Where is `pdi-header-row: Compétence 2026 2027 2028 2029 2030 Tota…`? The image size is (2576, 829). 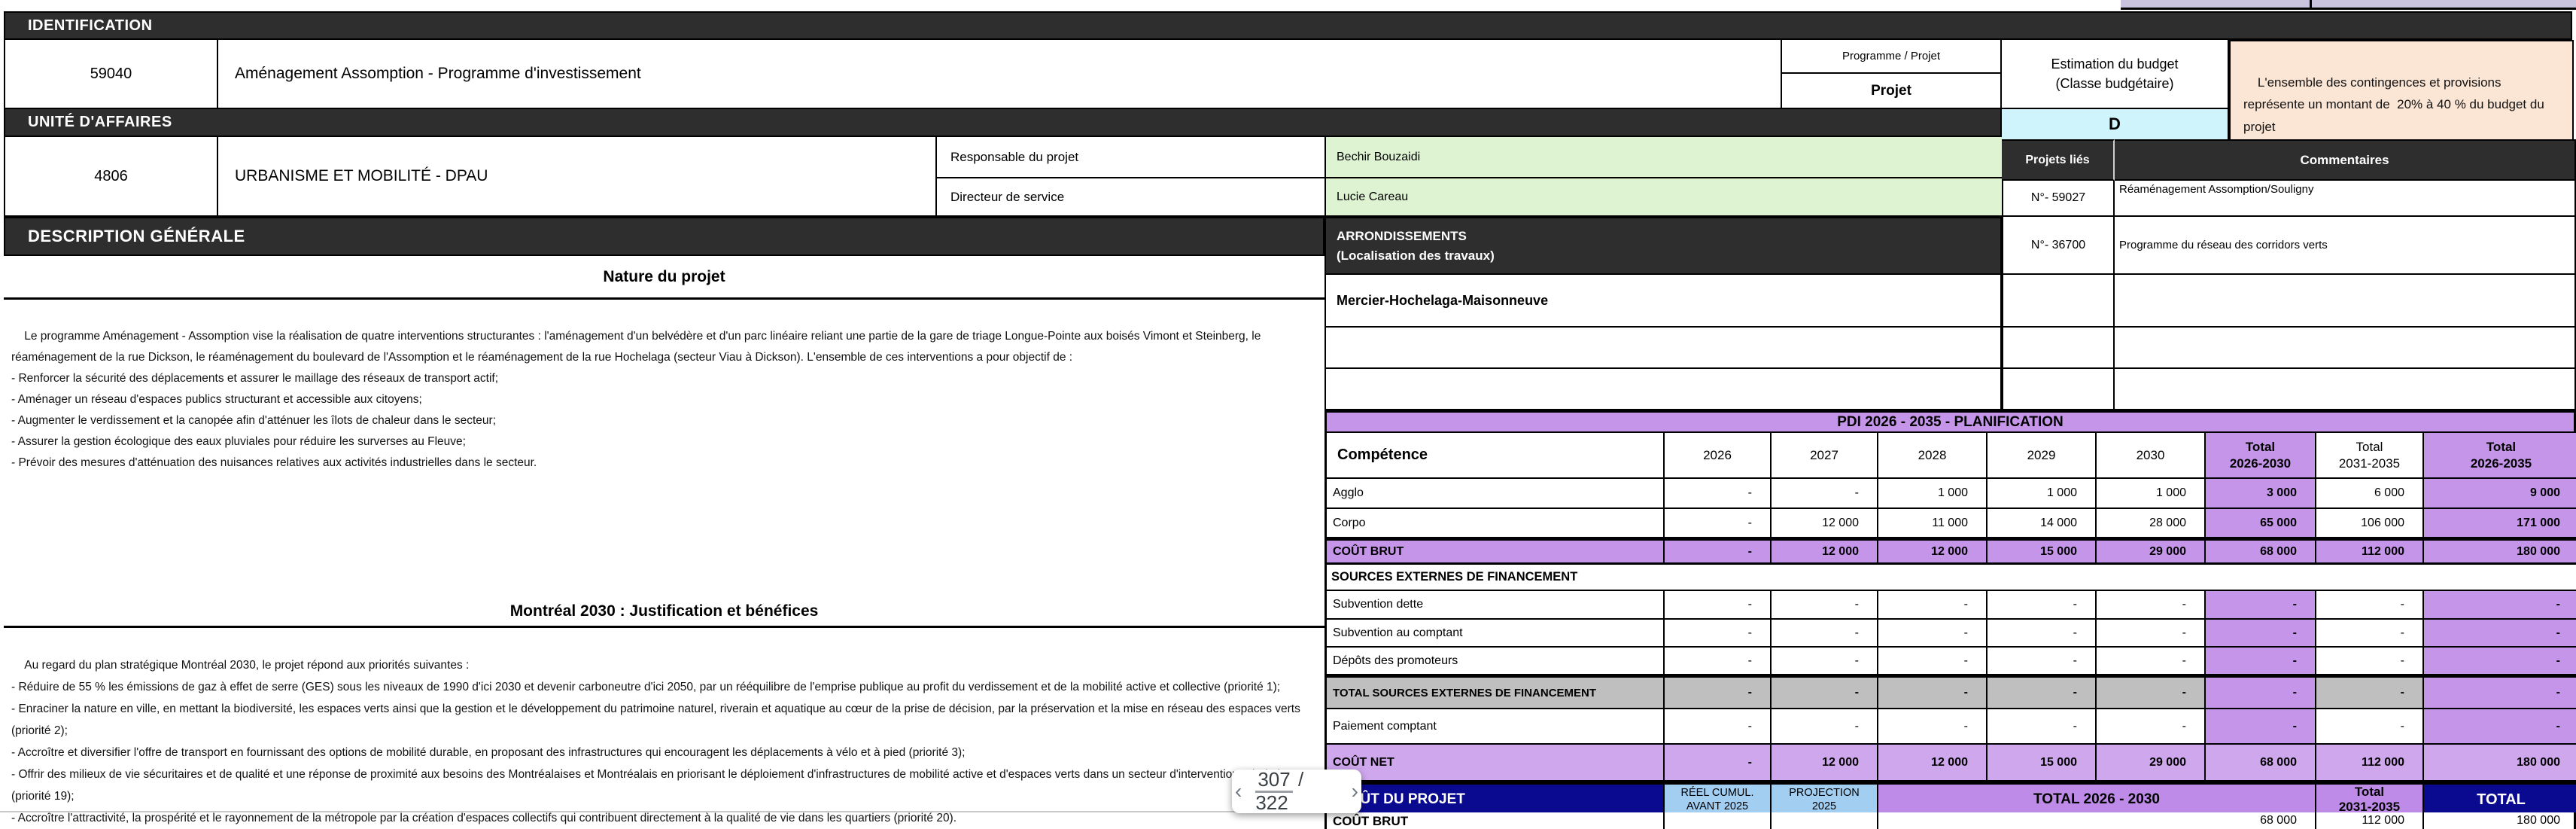
pdi-header-row: Compétence 2026 2027 2028 2029 2030 Tota… is located at coordinates (1950, 456).